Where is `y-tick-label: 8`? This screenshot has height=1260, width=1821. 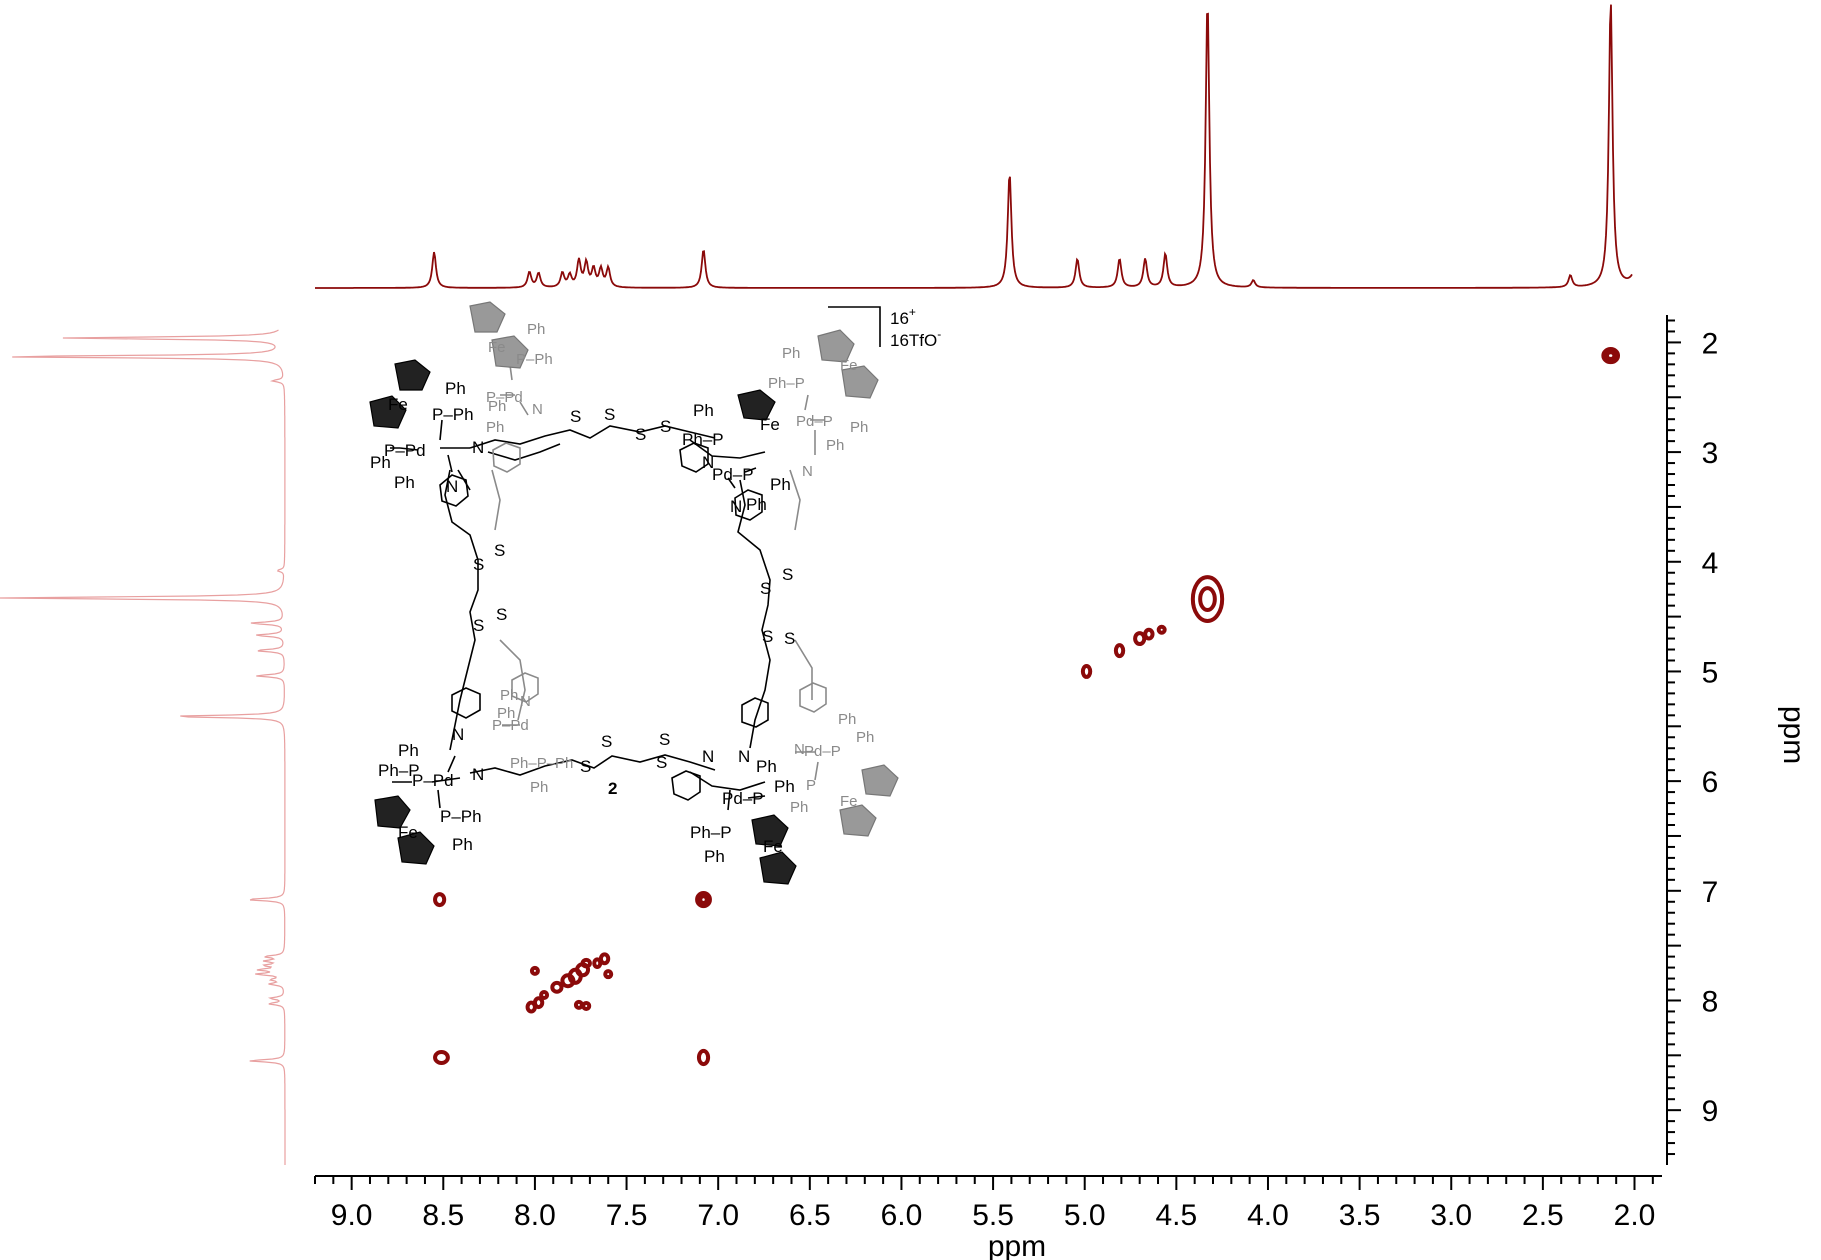 y-tick-label: 8 is located at coordinates (1710, 1001).